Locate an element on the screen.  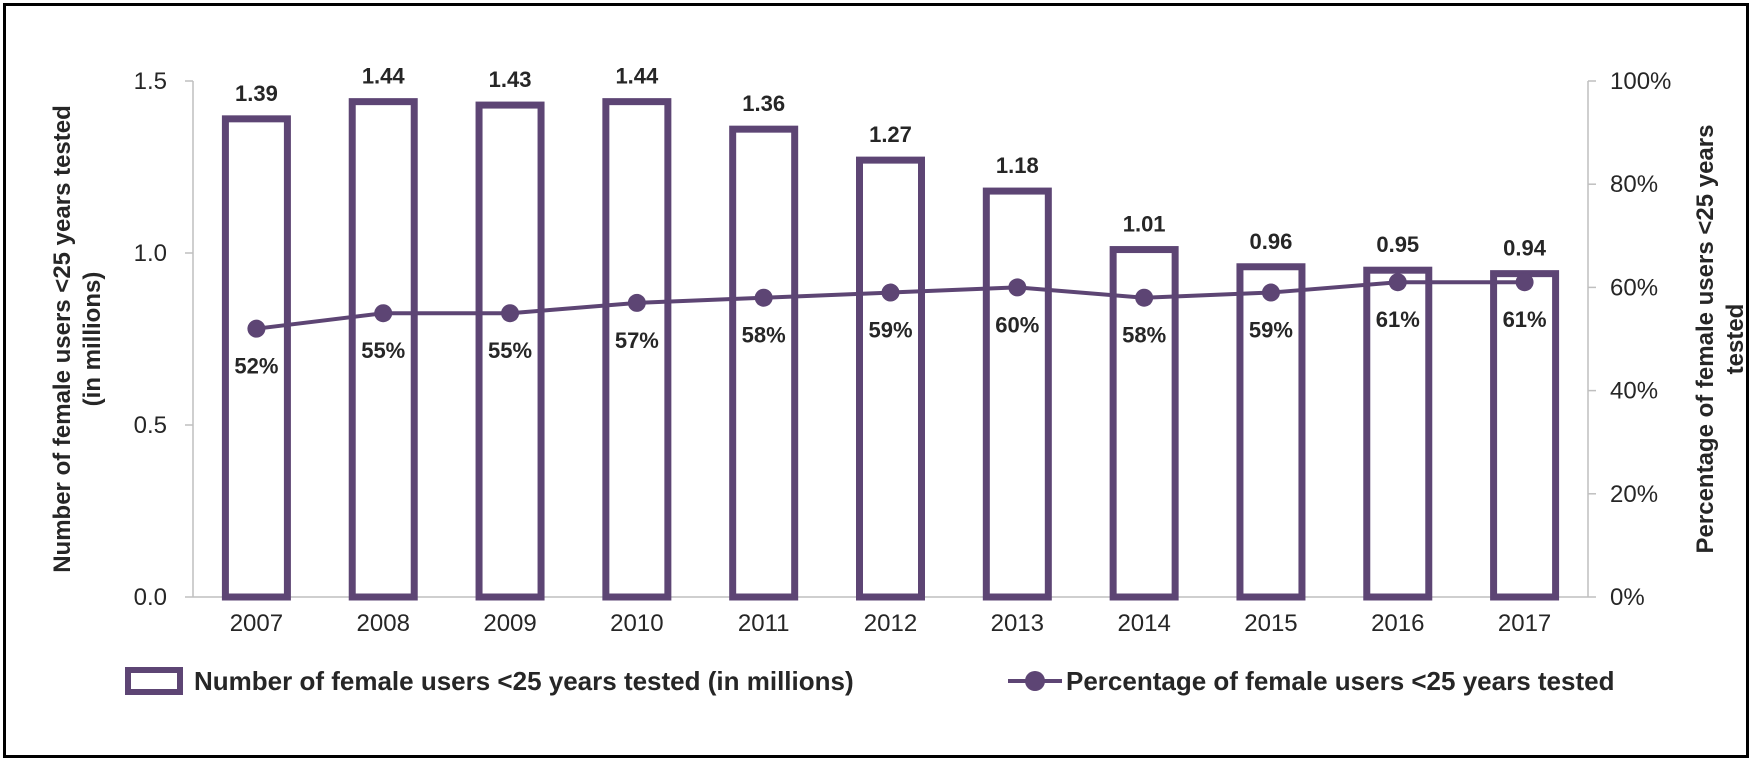
right-tick-label: 100% is located at coordinates (1640, 81).